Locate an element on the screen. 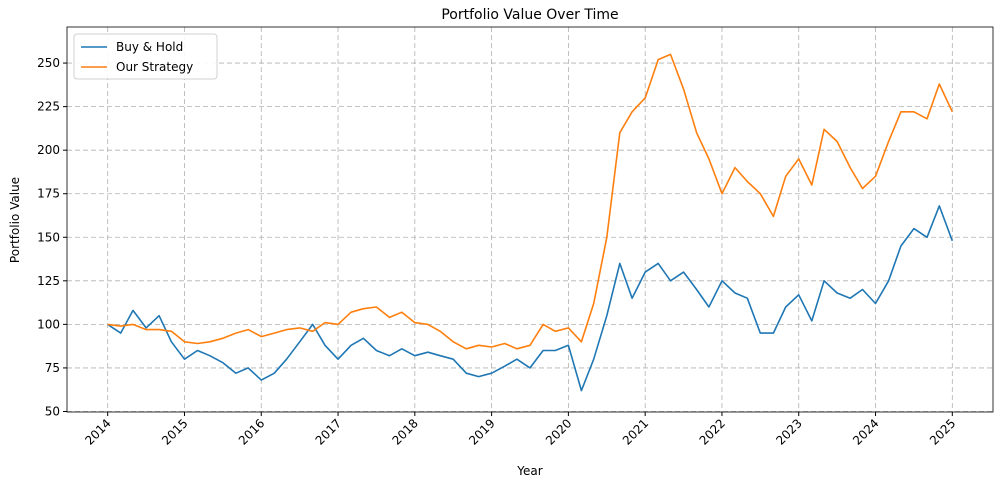  x-tick-label: 2019 is located at coordinates (481, 431).